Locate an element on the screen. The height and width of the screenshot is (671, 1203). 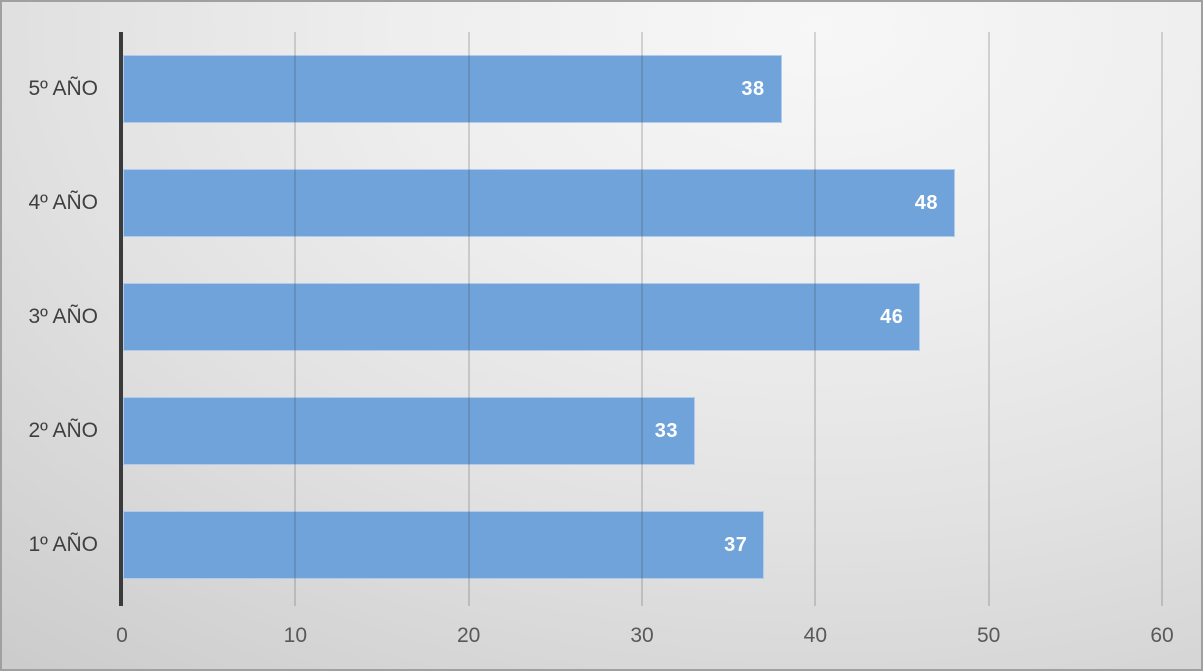
y-axis-line is located at coordinates (121, 319).